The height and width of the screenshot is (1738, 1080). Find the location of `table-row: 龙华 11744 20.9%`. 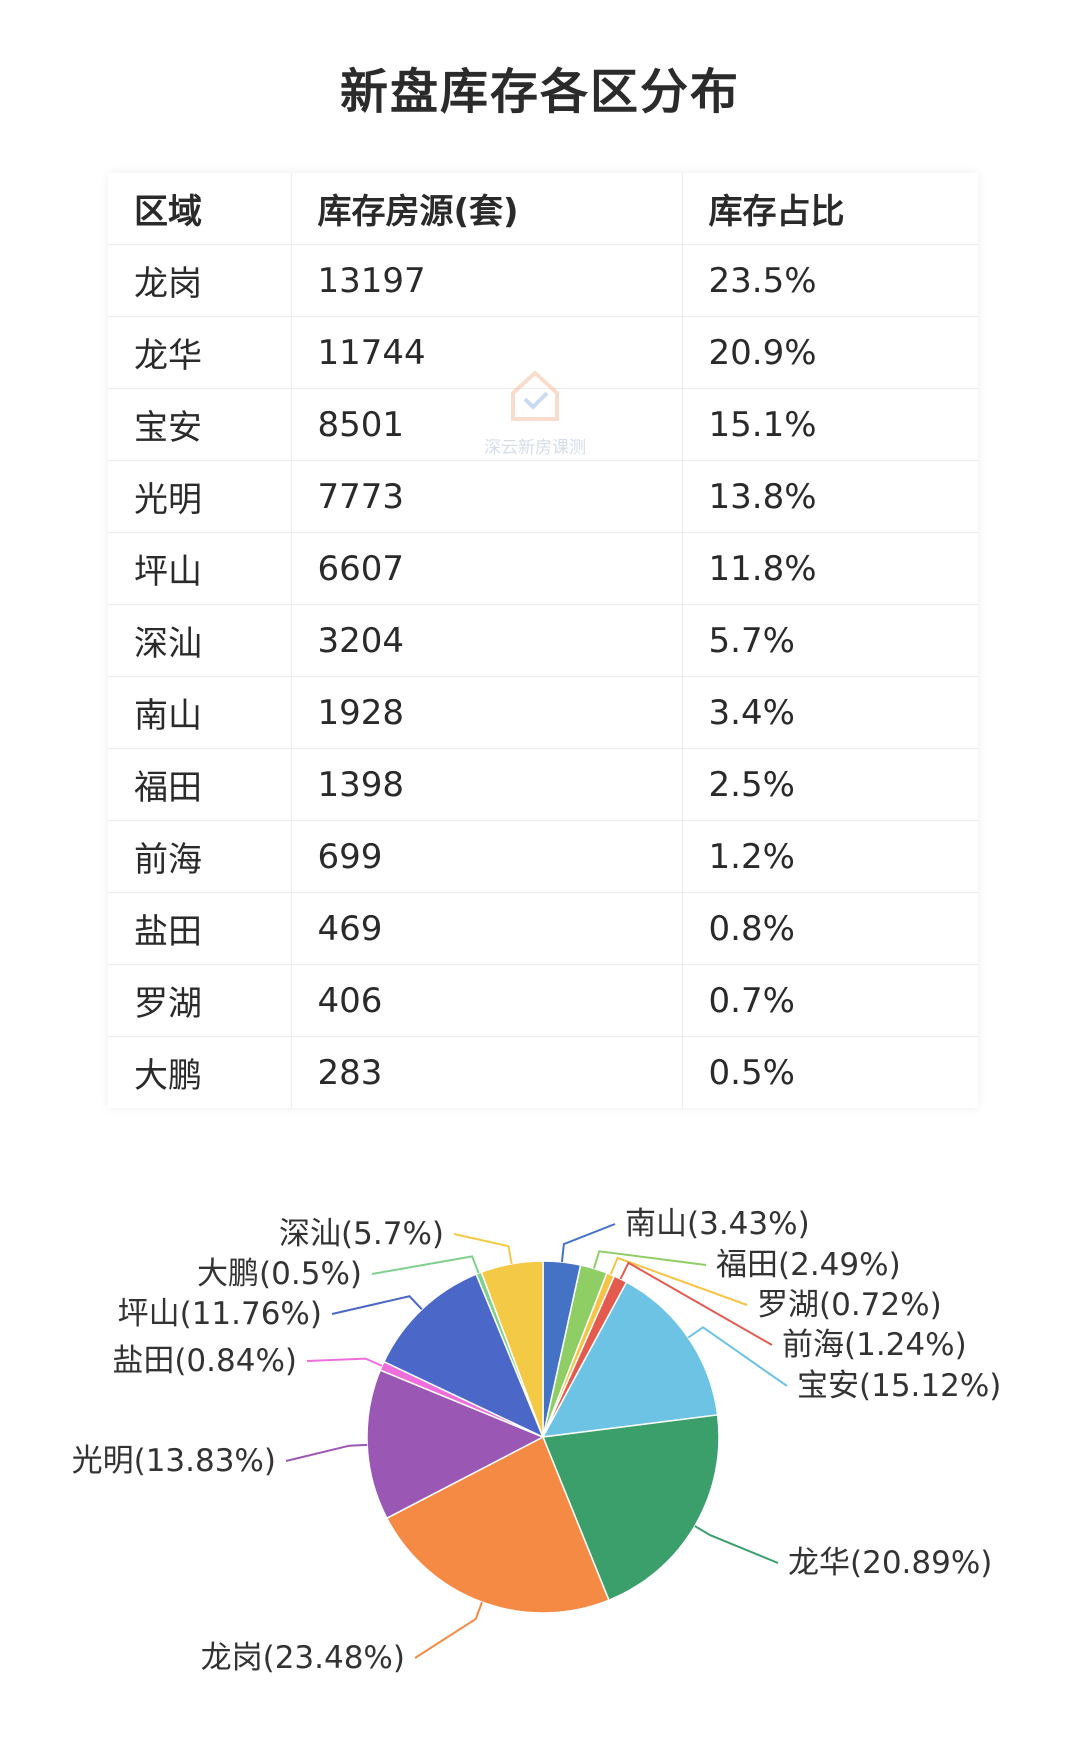

table-row: 龙华 11744 20.9% is located at coordinates (543, 352).